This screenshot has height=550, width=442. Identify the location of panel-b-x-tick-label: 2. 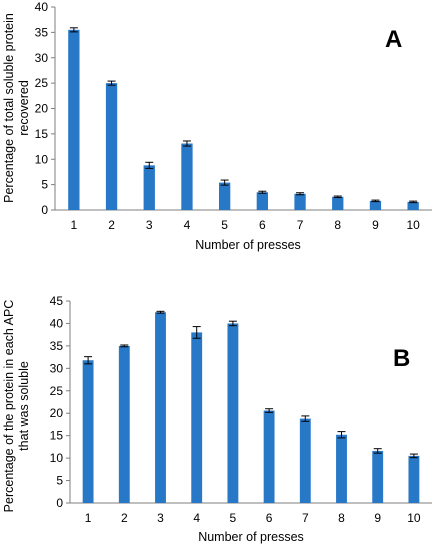
(124, 518).